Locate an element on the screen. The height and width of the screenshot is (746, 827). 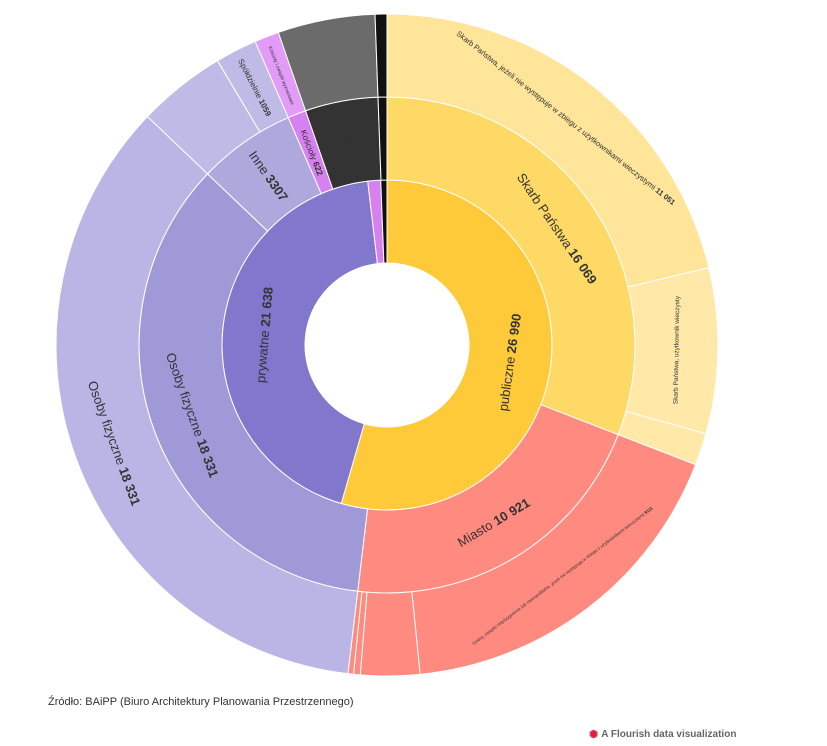
flourish-credit-link: ✺ A Flourish data visualization is located at coordinates (662, 734).